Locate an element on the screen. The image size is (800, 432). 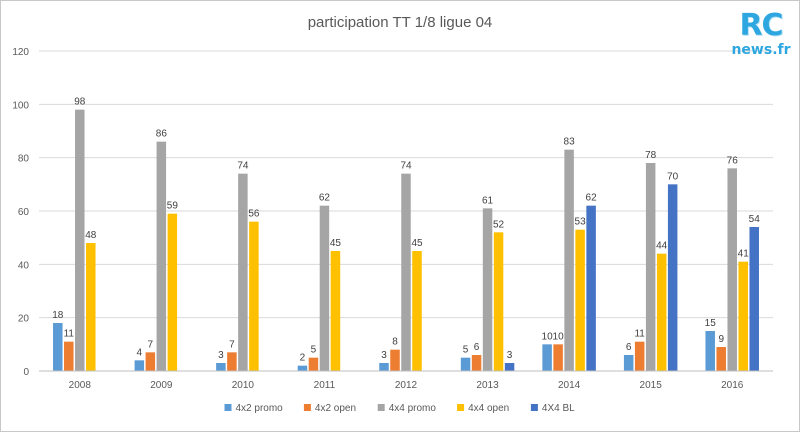
data-label: 9 is located at coordinates (721, 339).